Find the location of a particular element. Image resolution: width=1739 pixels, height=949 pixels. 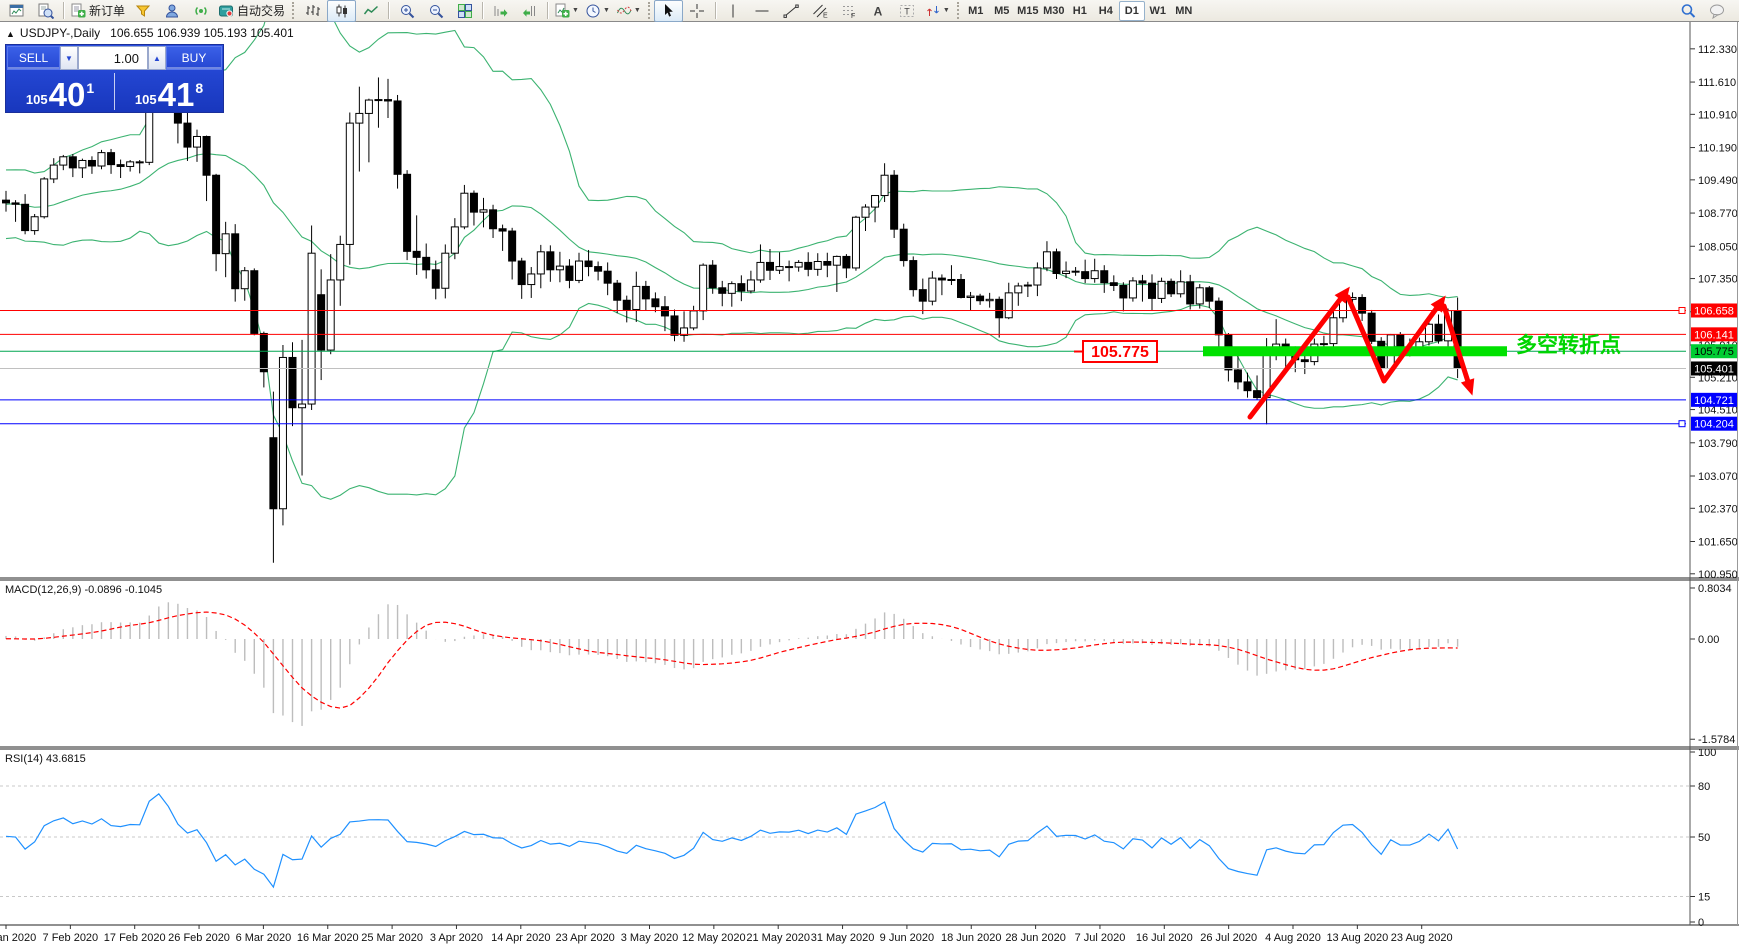

timeframe-m1-button: M1 is located at coordinates (976, 10).